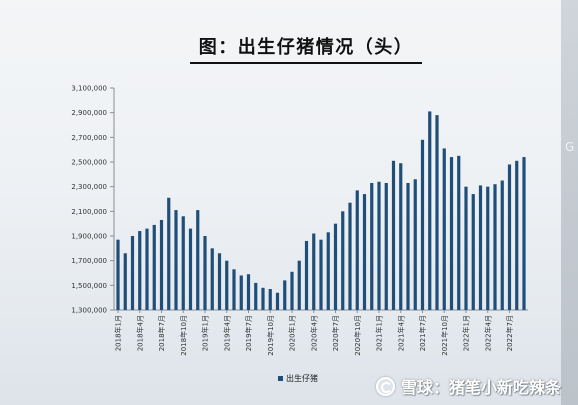  Describe the element at coordinates (335, 333) in the screenshot. I see `x-tick-label: 2020年7月` at that location.